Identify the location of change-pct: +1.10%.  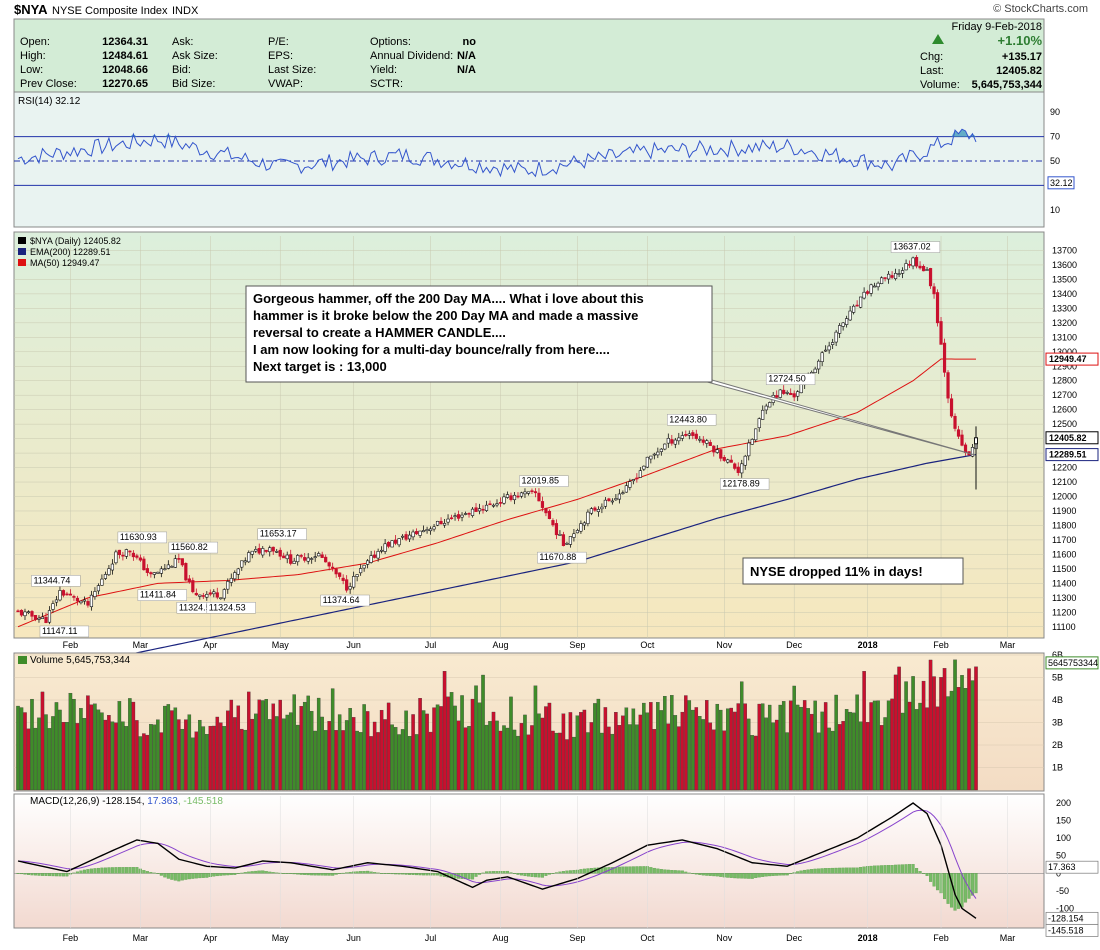
(1020, 40).